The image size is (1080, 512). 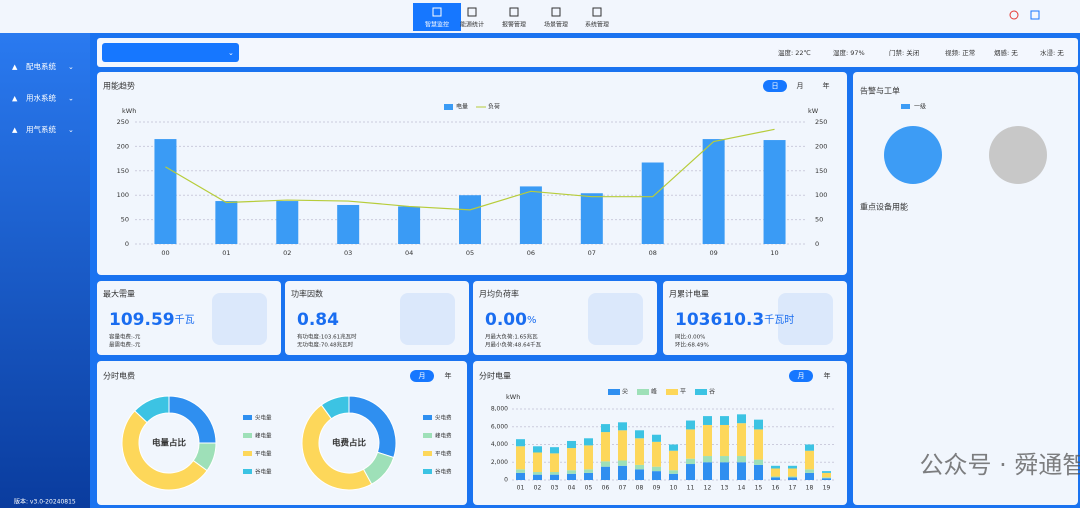 What do you see at coordinates (129, 111) in the screenshot?
I see `y-unit: kWh` at bounding box center [129, 111].